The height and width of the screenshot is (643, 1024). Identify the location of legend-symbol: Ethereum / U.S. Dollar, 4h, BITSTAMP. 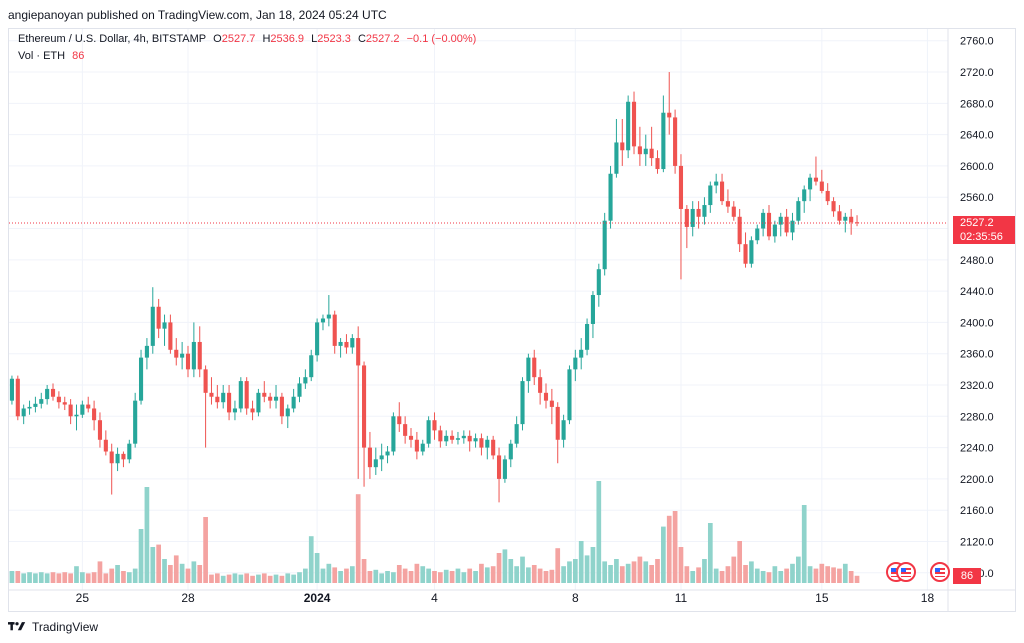
(112, 39).